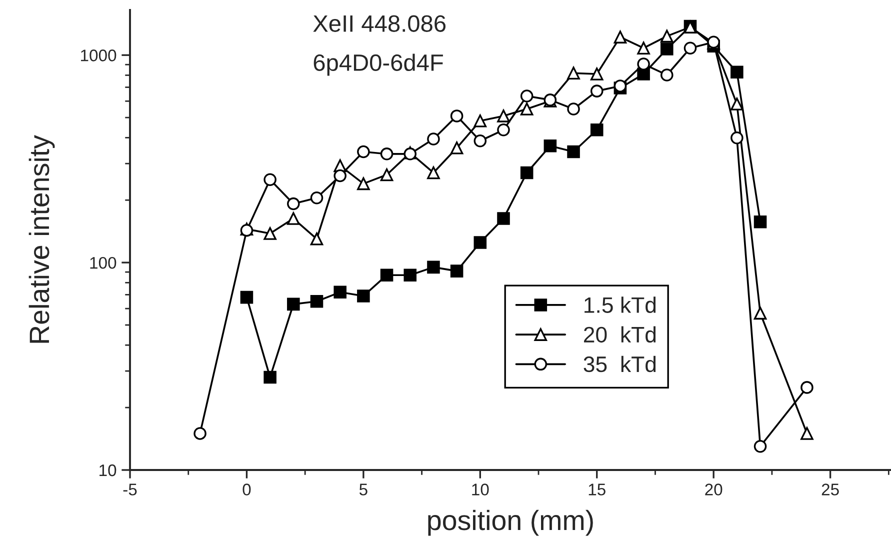  I want to click on y-axis-title: Relative intensity, so click(41, 239).